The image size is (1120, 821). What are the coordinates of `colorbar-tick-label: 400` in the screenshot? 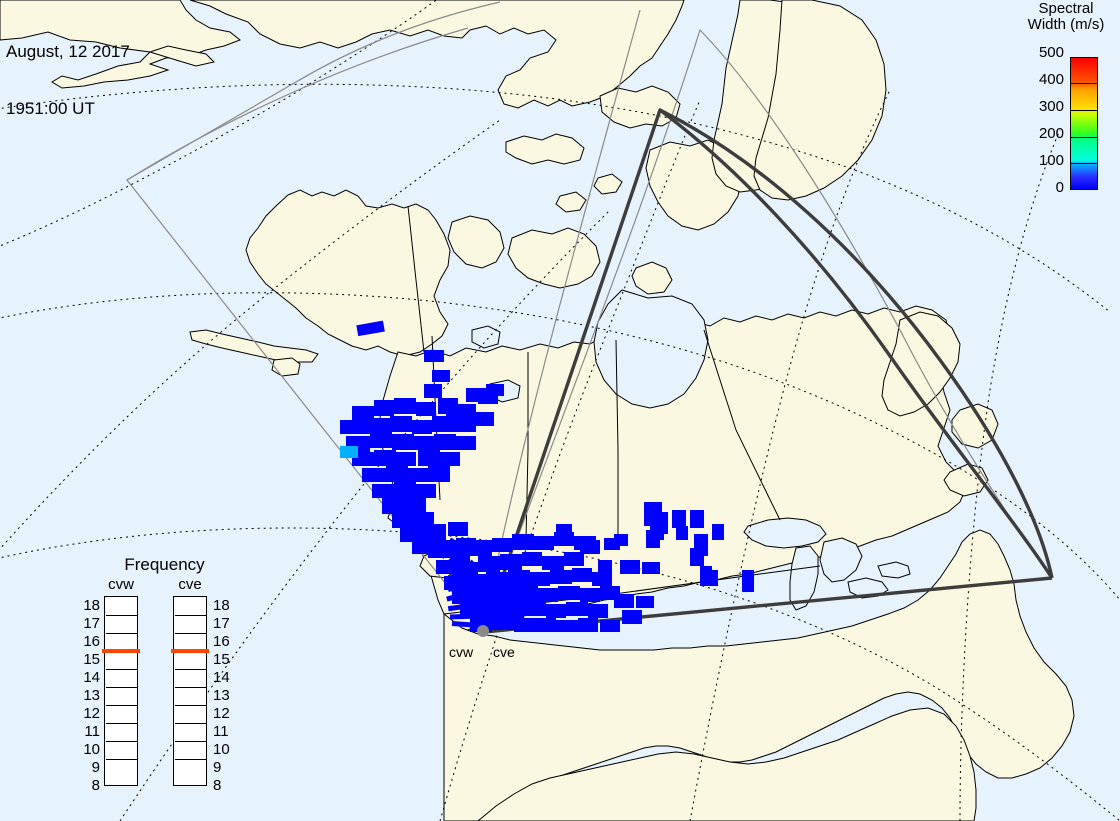 It's located at (1051, 79).